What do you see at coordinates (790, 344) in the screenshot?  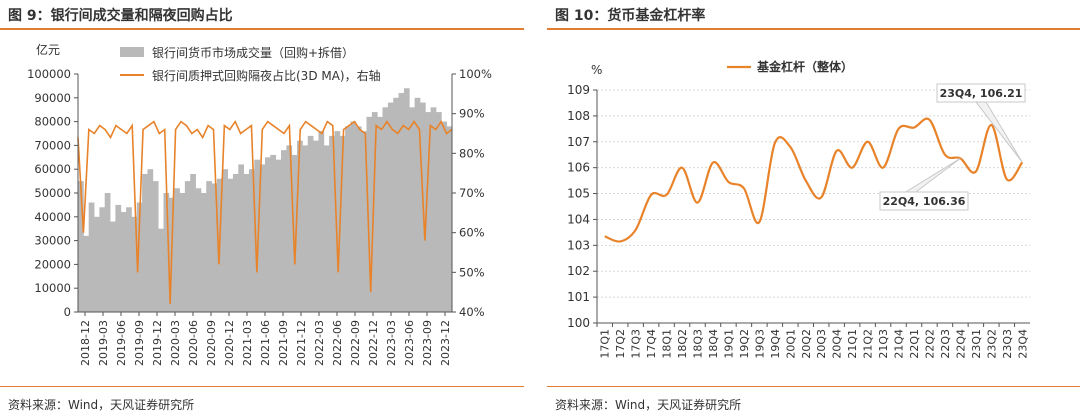 I see `x-tick-label: 20Q1` at bounding box center [790, 344].